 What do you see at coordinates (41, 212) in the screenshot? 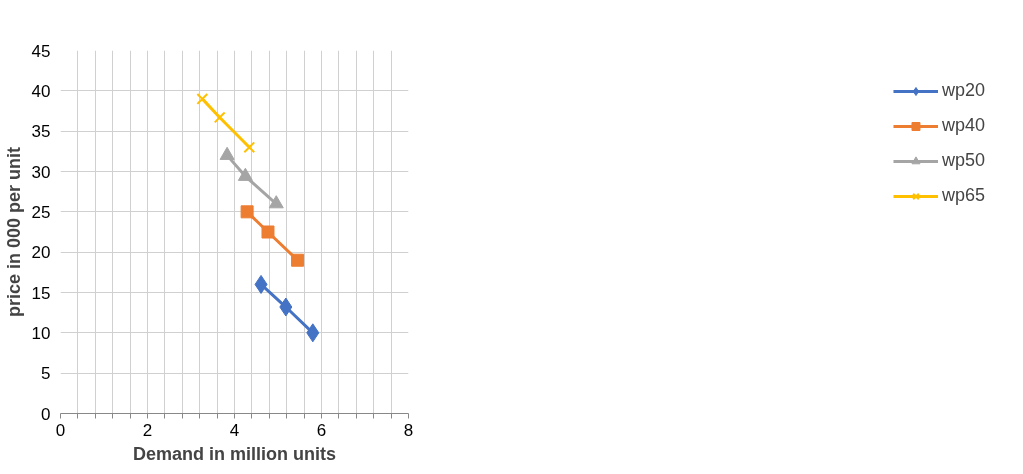
I see `y-tick-label: 25` at bounding box center [41, 212].